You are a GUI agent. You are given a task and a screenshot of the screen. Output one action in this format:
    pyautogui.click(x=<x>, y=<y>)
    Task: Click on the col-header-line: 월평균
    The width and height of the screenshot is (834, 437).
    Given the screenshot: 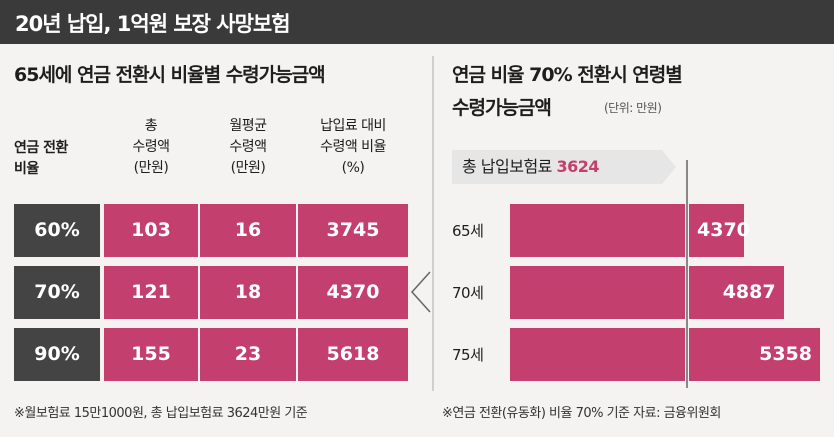 What is the action you would take?
    pyautogui.click(x=248, y=126)
    